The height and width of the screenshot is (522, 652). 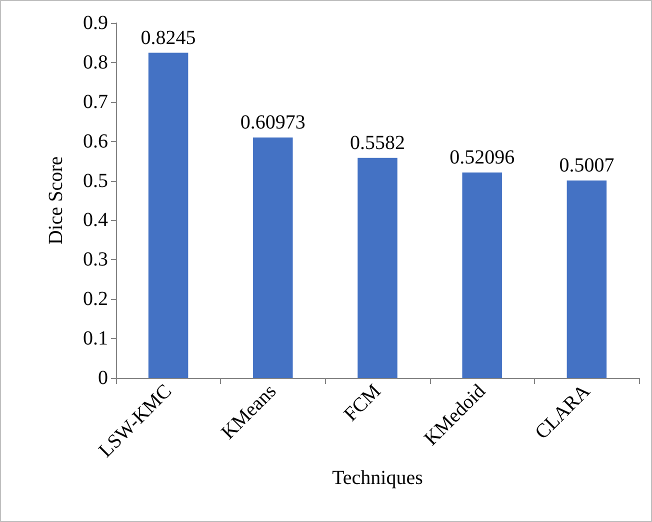 What do you see at coordinates (95, 339) in the screenshot?
I see `y-tick-label: 0.1` at bounding box center [95, 339].